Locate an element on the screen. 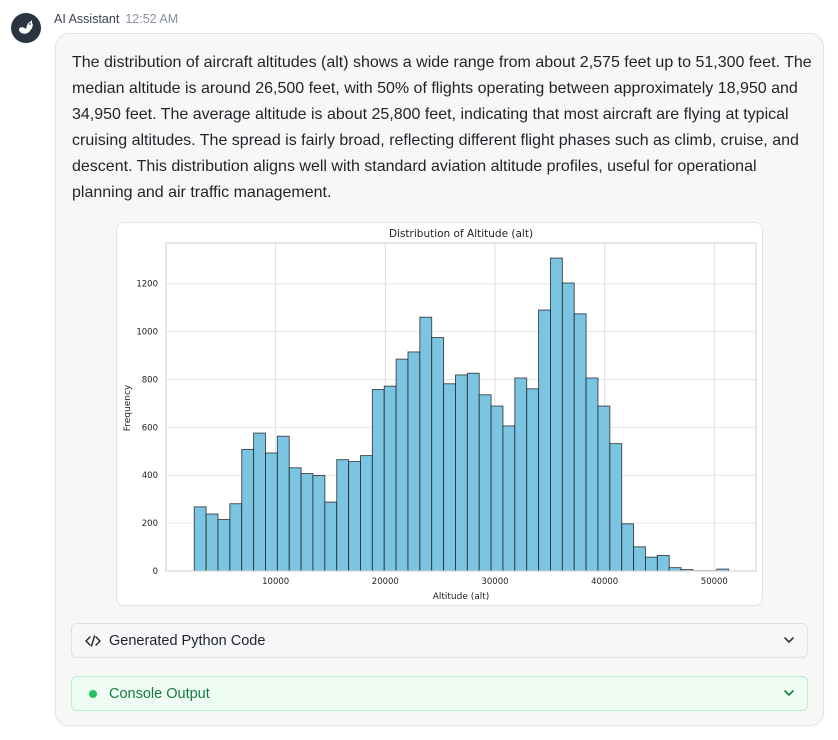  y-tick-label: 600 is located at coordinates (150, 428).